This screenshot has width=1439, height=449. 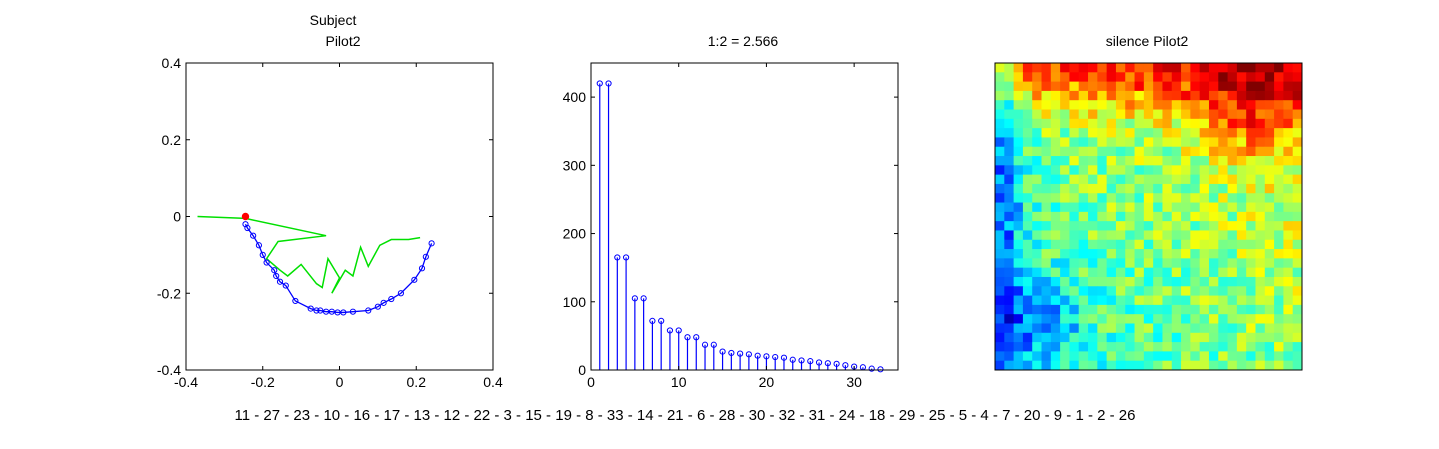 I want to click on stem-title: 1:2 = 2.566, so click(x=743, y=41).